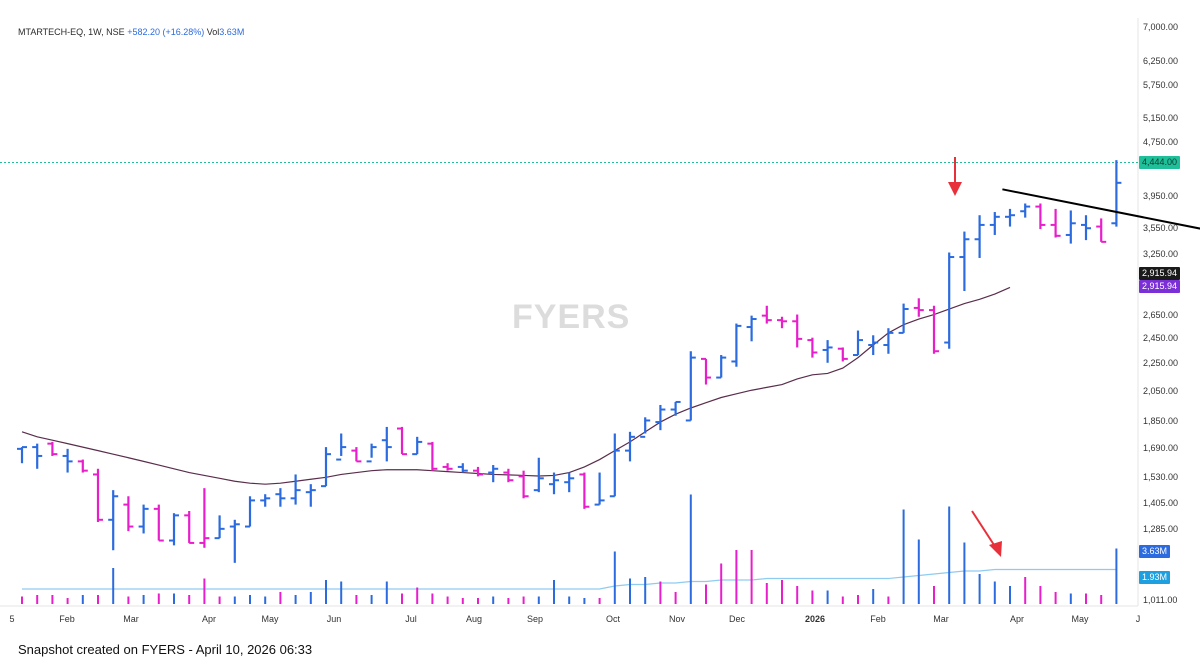  What do you see at coordinates (569, 579) in the screenshot?
I see `volume-ma-line` at bounding box center [569, 579].